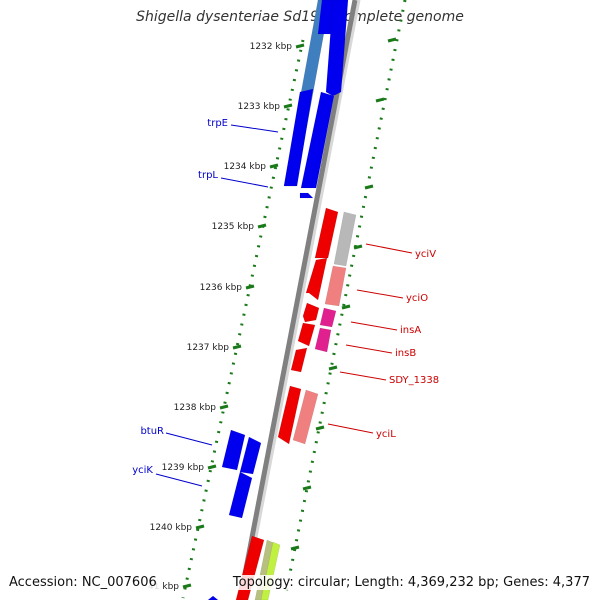 The height and width of the screenshot is (600, 600). Describe the element at coordinates (305, 417) in the screenshot. I see `gene-feature-yciL` at that location.